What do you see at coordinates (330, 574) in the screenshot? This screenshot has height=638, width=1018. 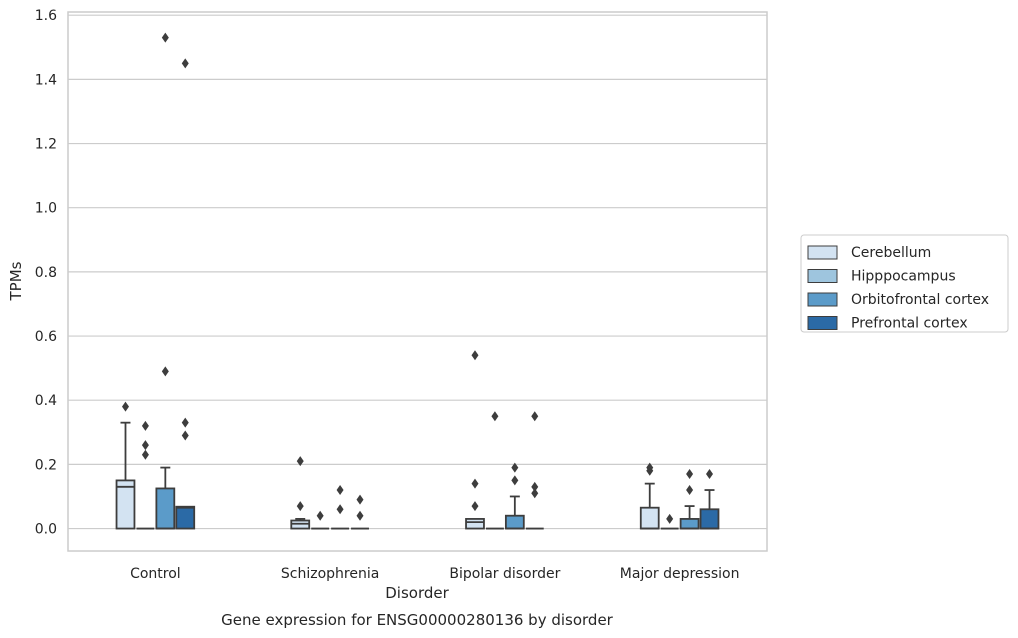 I see `x-tick-label: Schizophrenia` at bounding box center [330, 574].